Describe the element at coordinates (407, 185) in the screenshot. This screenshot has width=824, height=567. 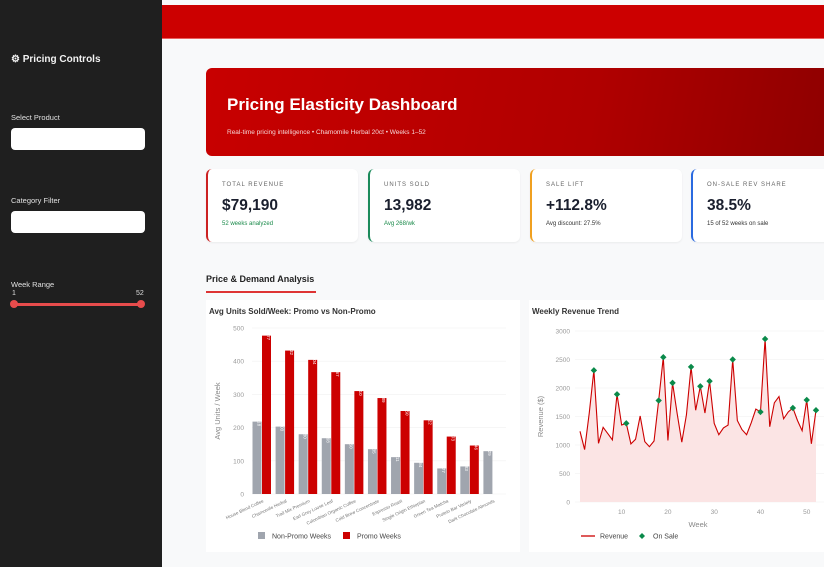
I see `kpi-label: UNITS SOLD` at that location.